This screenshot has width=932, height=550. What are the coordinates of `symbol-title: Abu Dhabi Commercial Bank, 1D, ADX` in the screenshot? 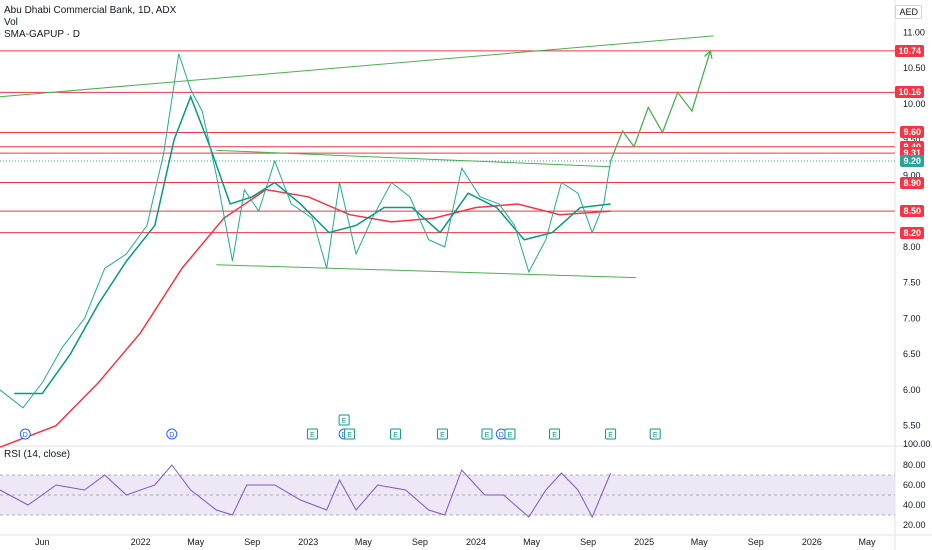 It's located at (90, 10).